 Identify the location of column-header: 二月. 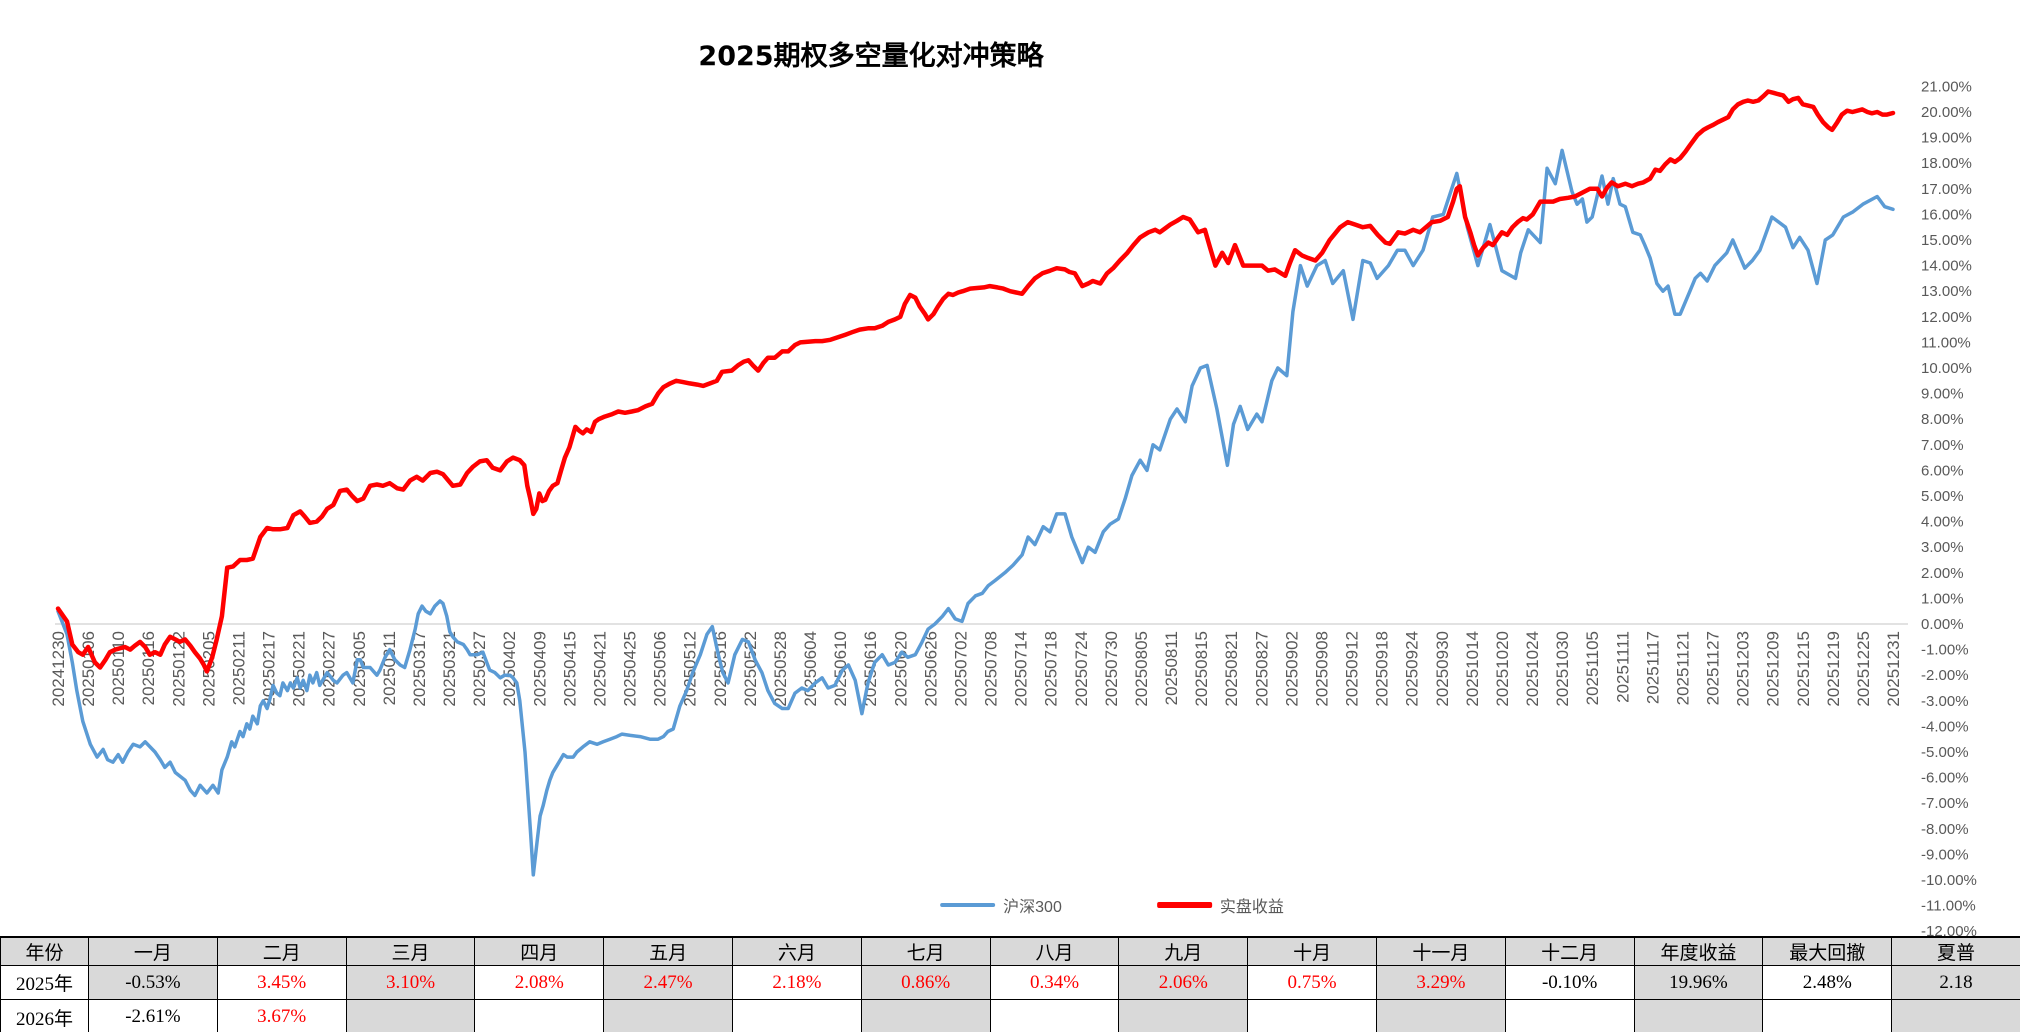
(281, 951).